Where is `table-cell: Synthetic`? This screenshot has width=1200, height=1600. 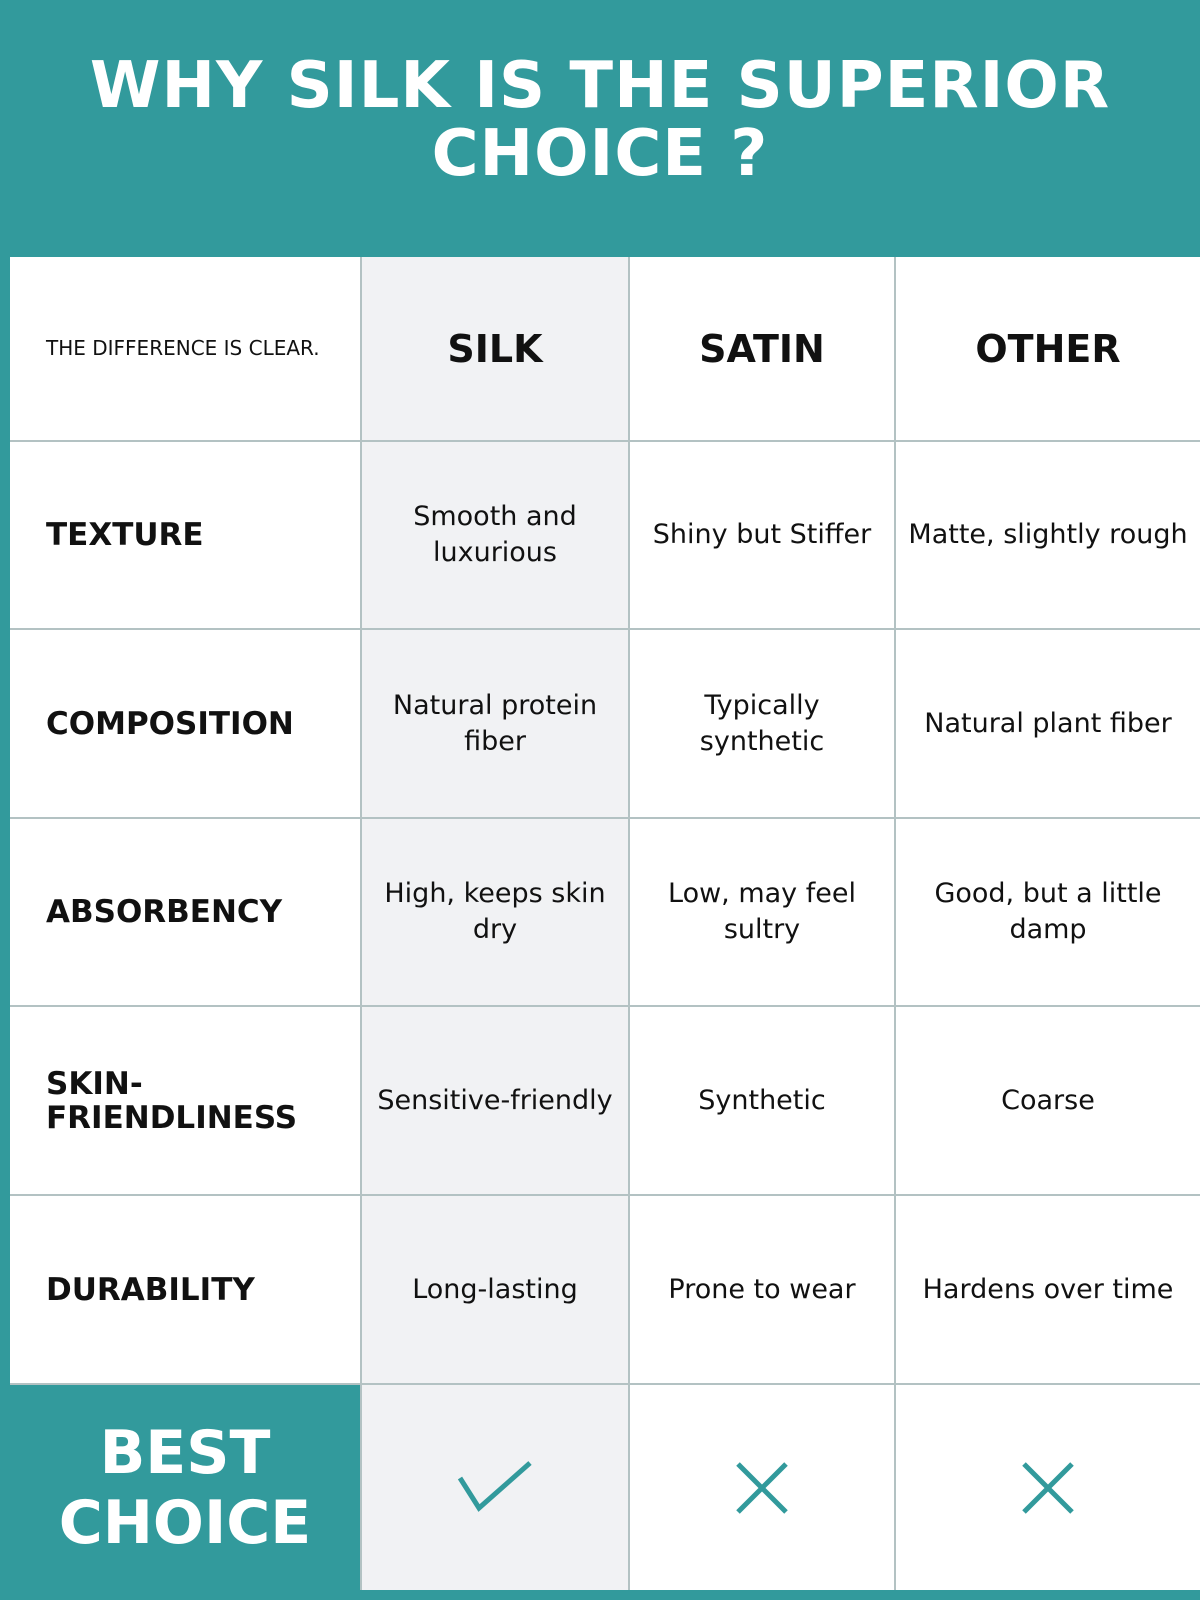 table-cell: Synthetic is located at coordinates (763, 1101).